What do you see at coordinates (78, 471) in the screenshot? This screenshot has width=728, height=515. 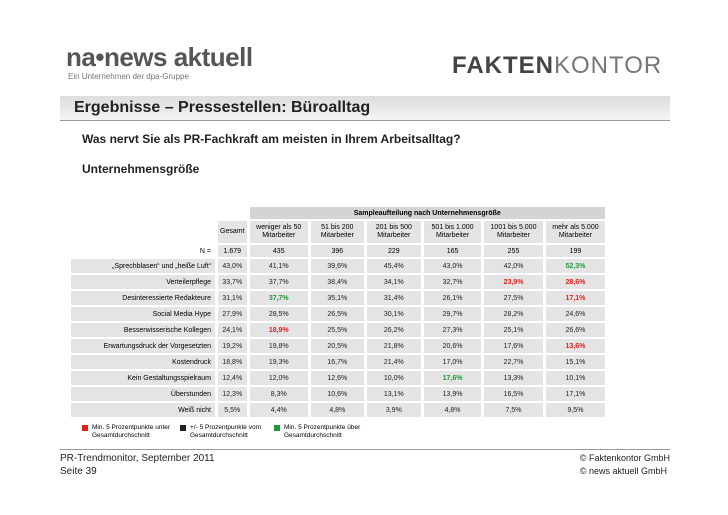 I see `page-number: Seite 39` at bounding box center [78, 471].